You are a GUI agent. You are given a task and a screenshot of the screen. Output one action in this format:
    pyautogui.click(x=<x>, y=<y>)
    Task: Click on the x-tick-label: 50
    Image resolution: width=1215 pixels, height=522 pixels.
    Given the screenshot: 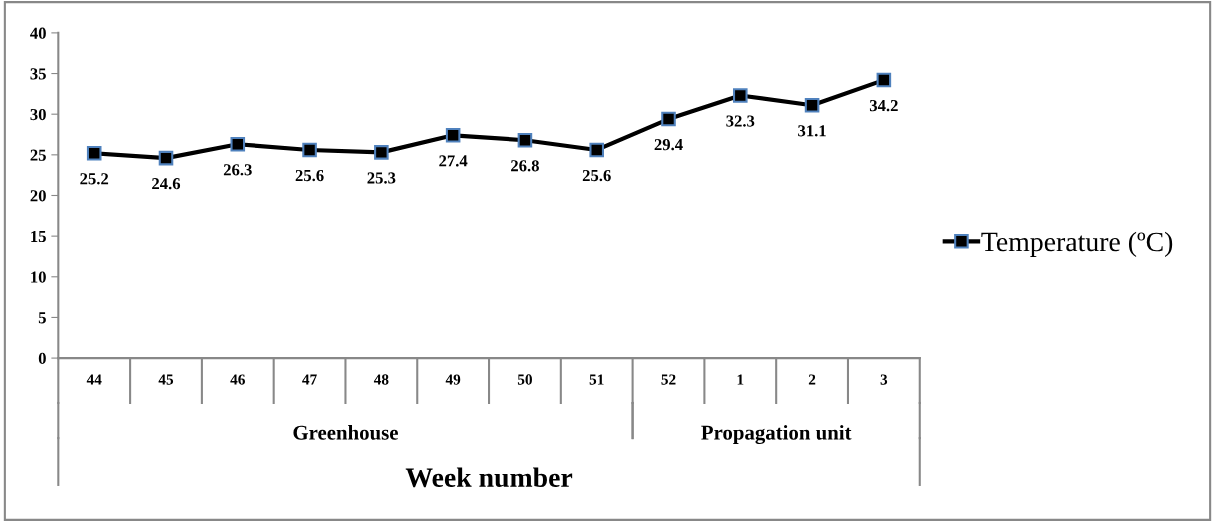 What is the action you would take?
    pyautogui.click(x=524, y=379)
    